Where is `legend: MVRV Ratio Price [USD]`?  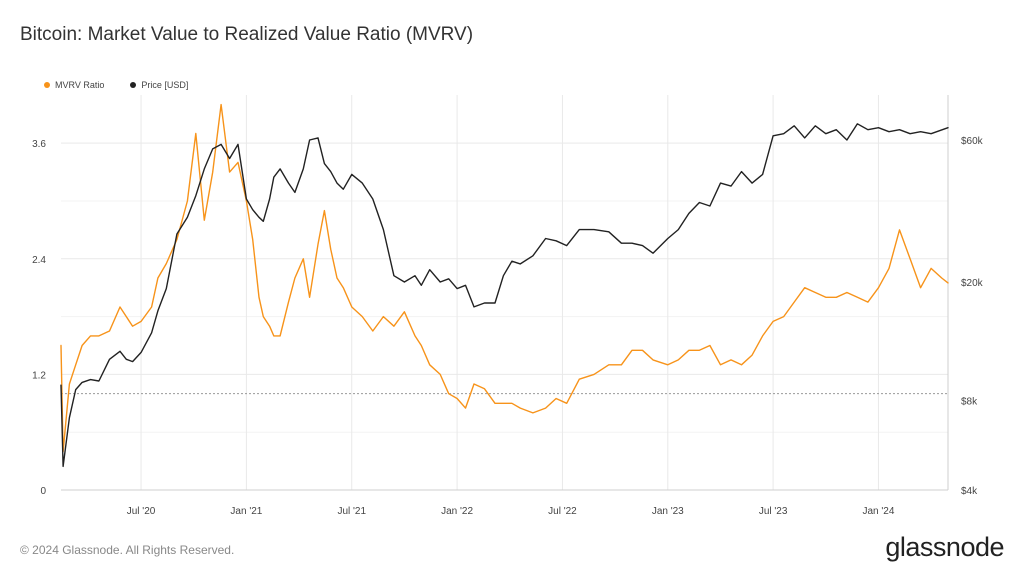
legend: MVRV Ratio Price [USD] is located at coordinates (116, 85).